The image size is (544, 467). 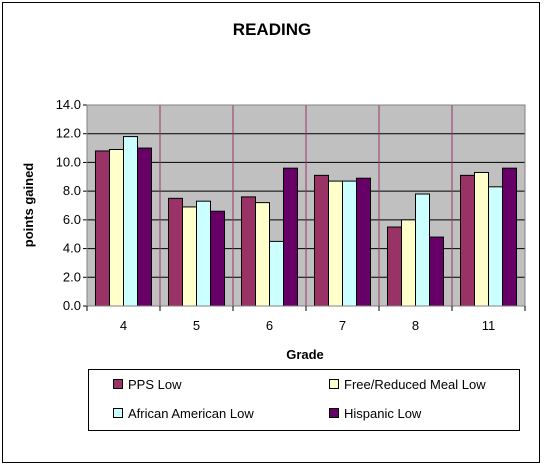 I want to click on legend-item: PPS Low, so click(x=147, y=384).